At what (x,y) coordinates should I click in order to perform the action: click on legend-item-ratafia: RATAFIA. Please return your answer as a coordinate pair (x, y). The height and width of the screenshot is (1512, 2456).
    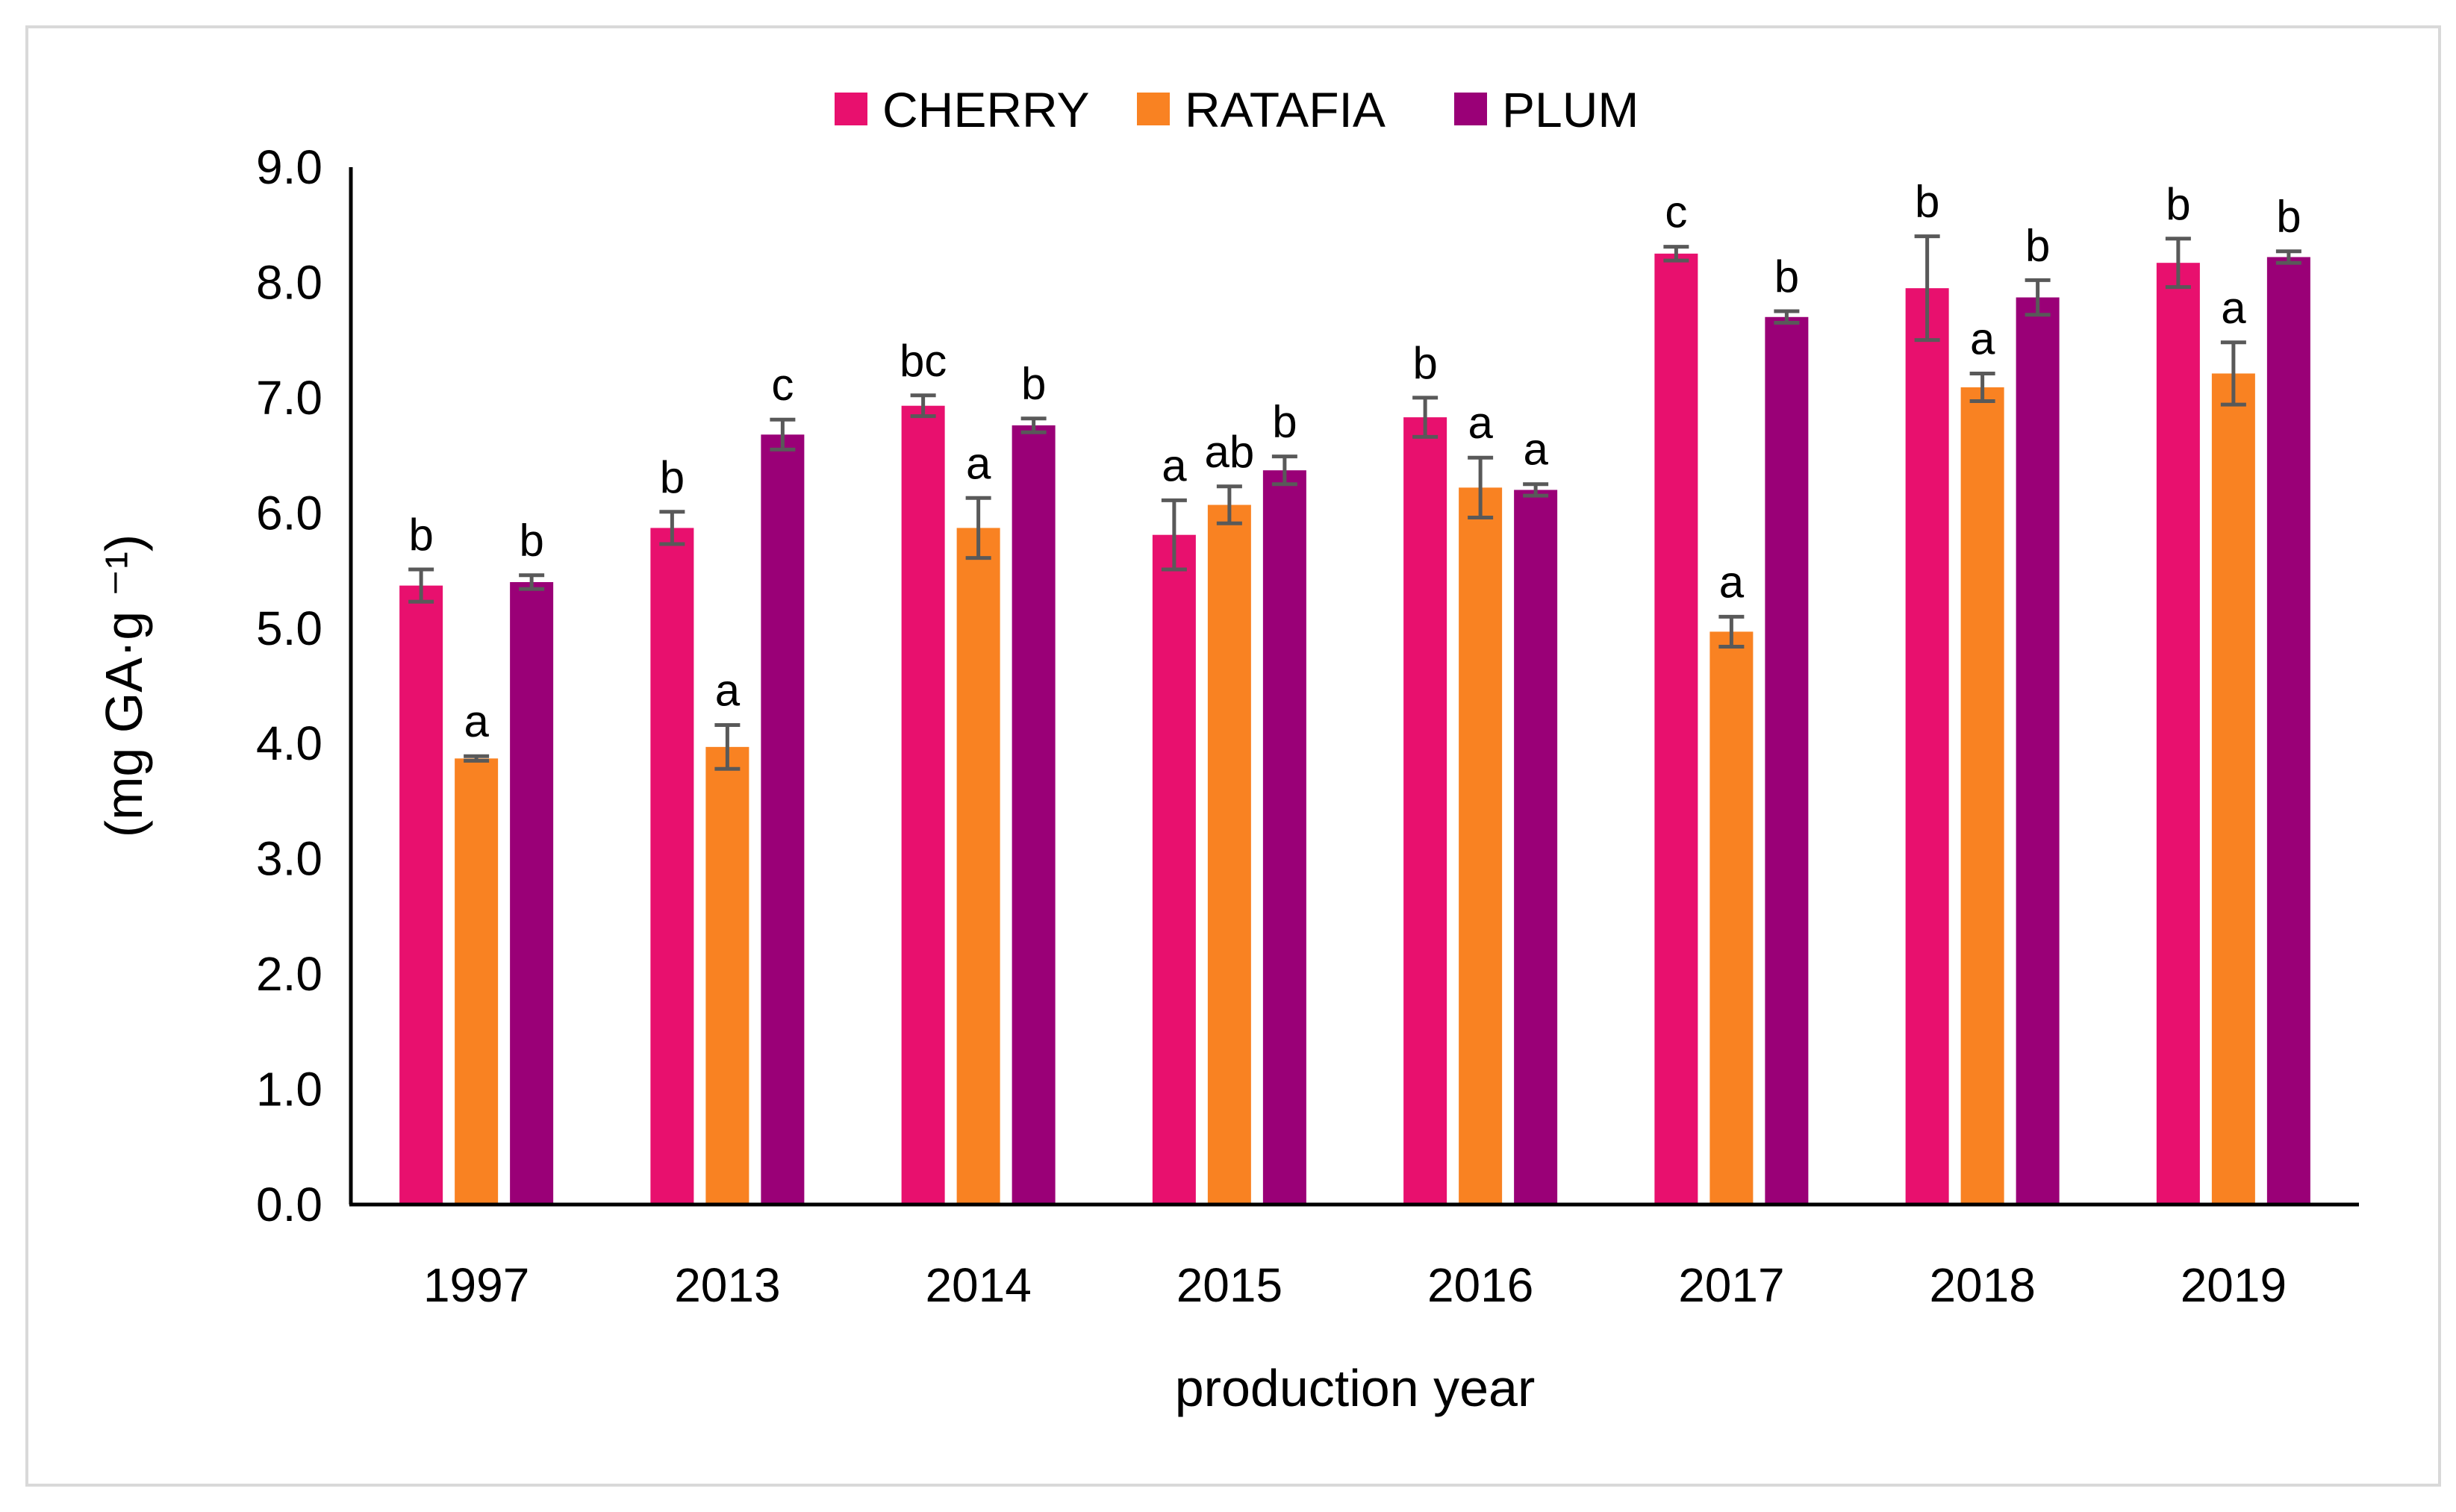
    Looking at the image, I should click on (1261, 109).